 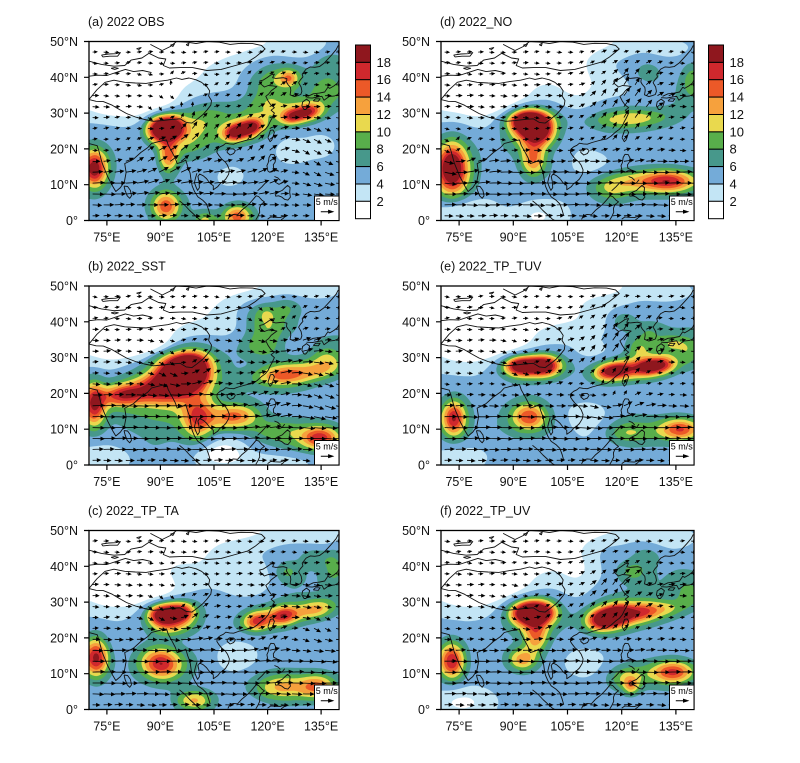 I want to click on svg-text: (f) 2022_TP_UV, so click(x=485, y=511).